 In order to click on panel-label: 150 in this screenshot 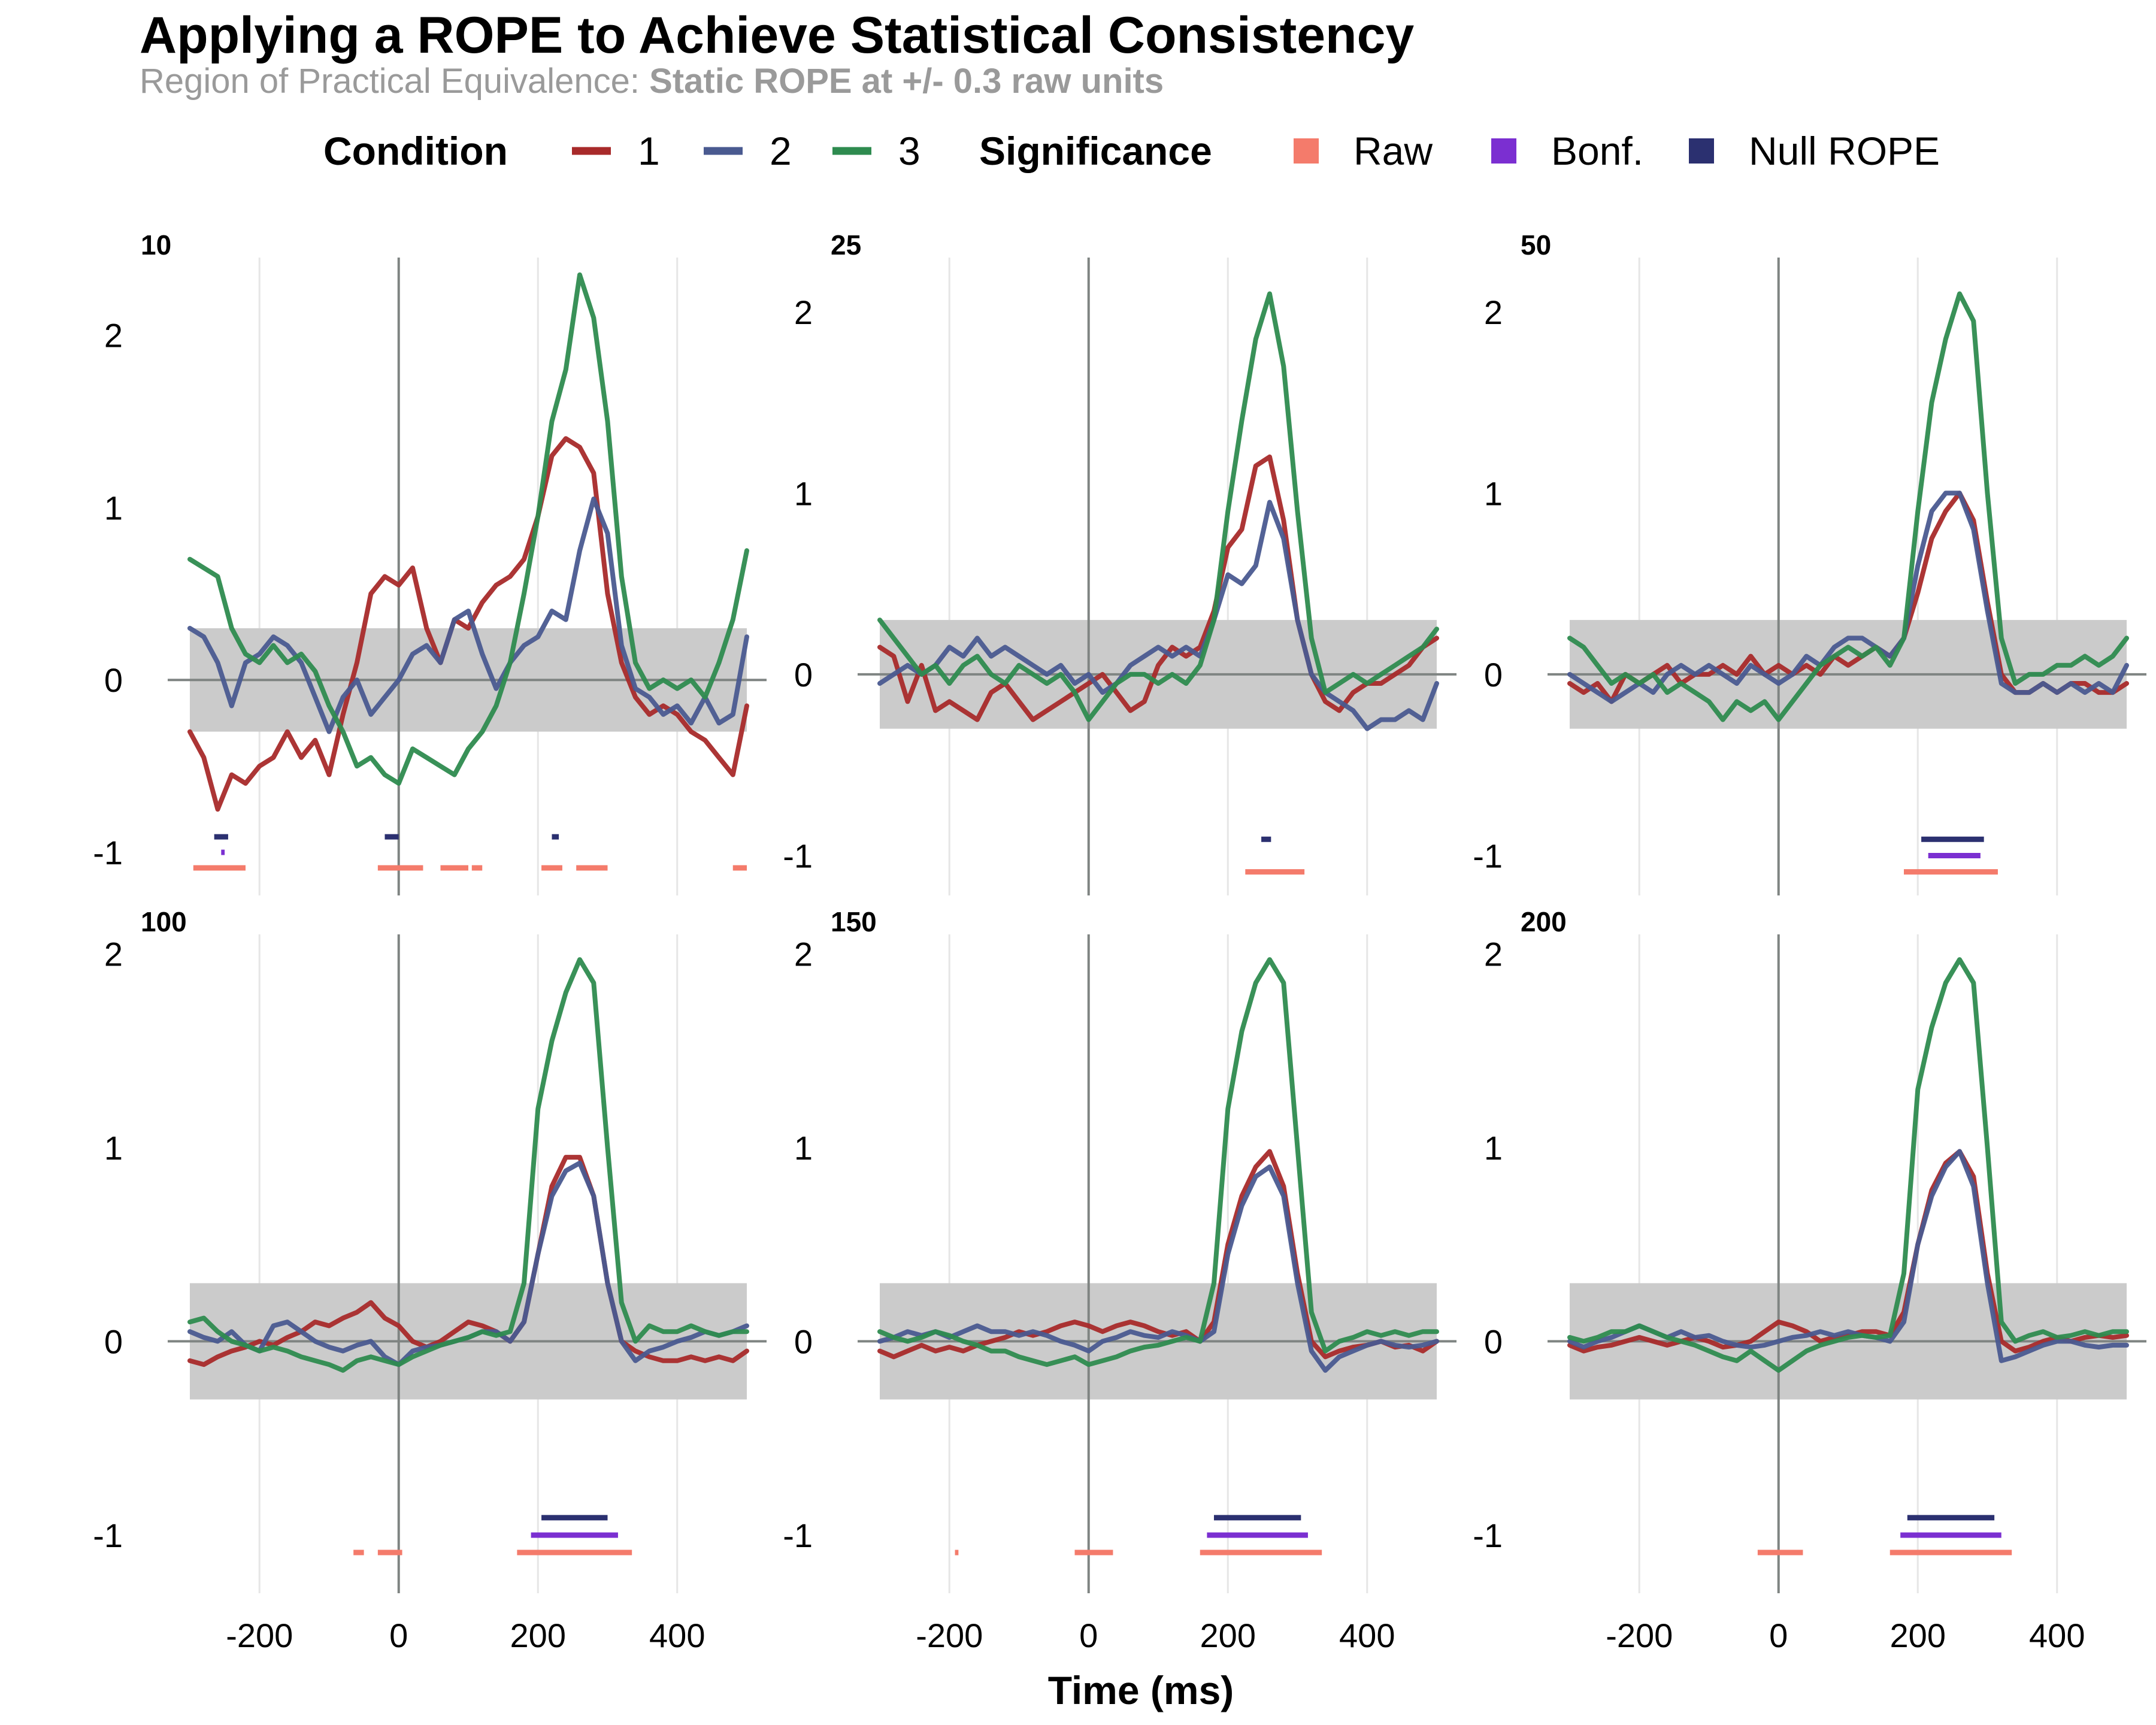, I will do `click(854, 921)`.